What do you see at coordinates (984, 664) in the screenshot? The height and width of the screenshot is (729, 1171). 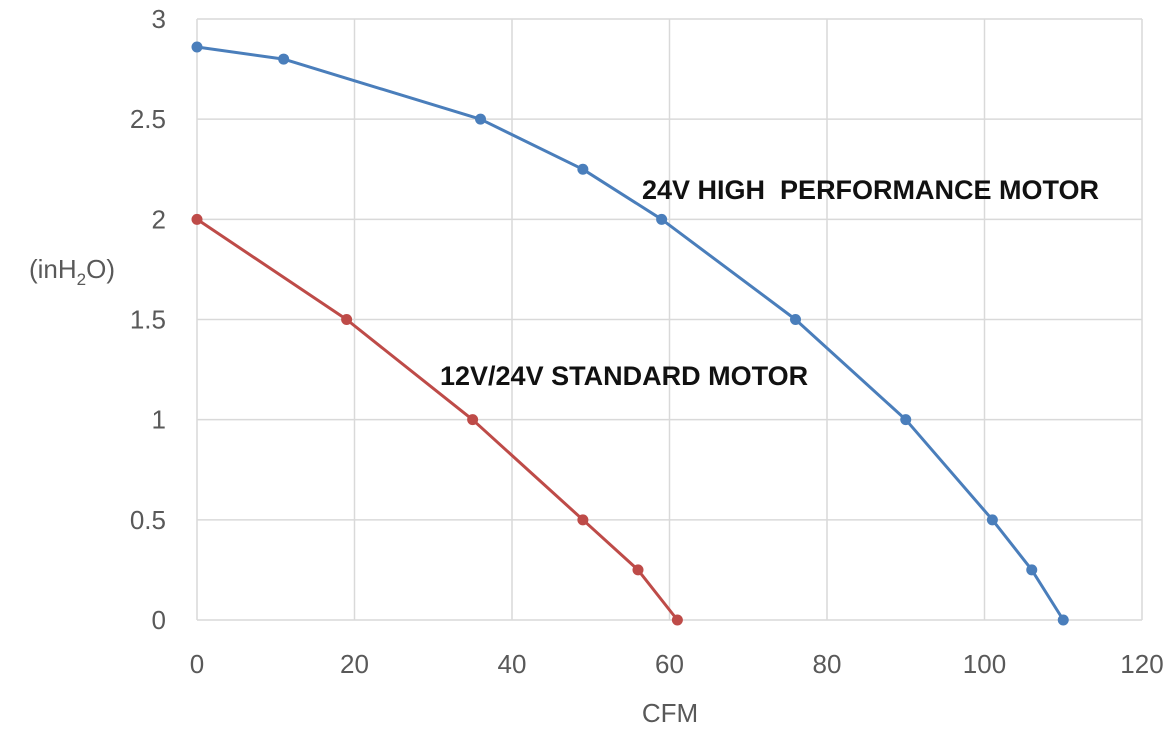 I see `x-tick-label: 100` at bounding box center [984, 664].